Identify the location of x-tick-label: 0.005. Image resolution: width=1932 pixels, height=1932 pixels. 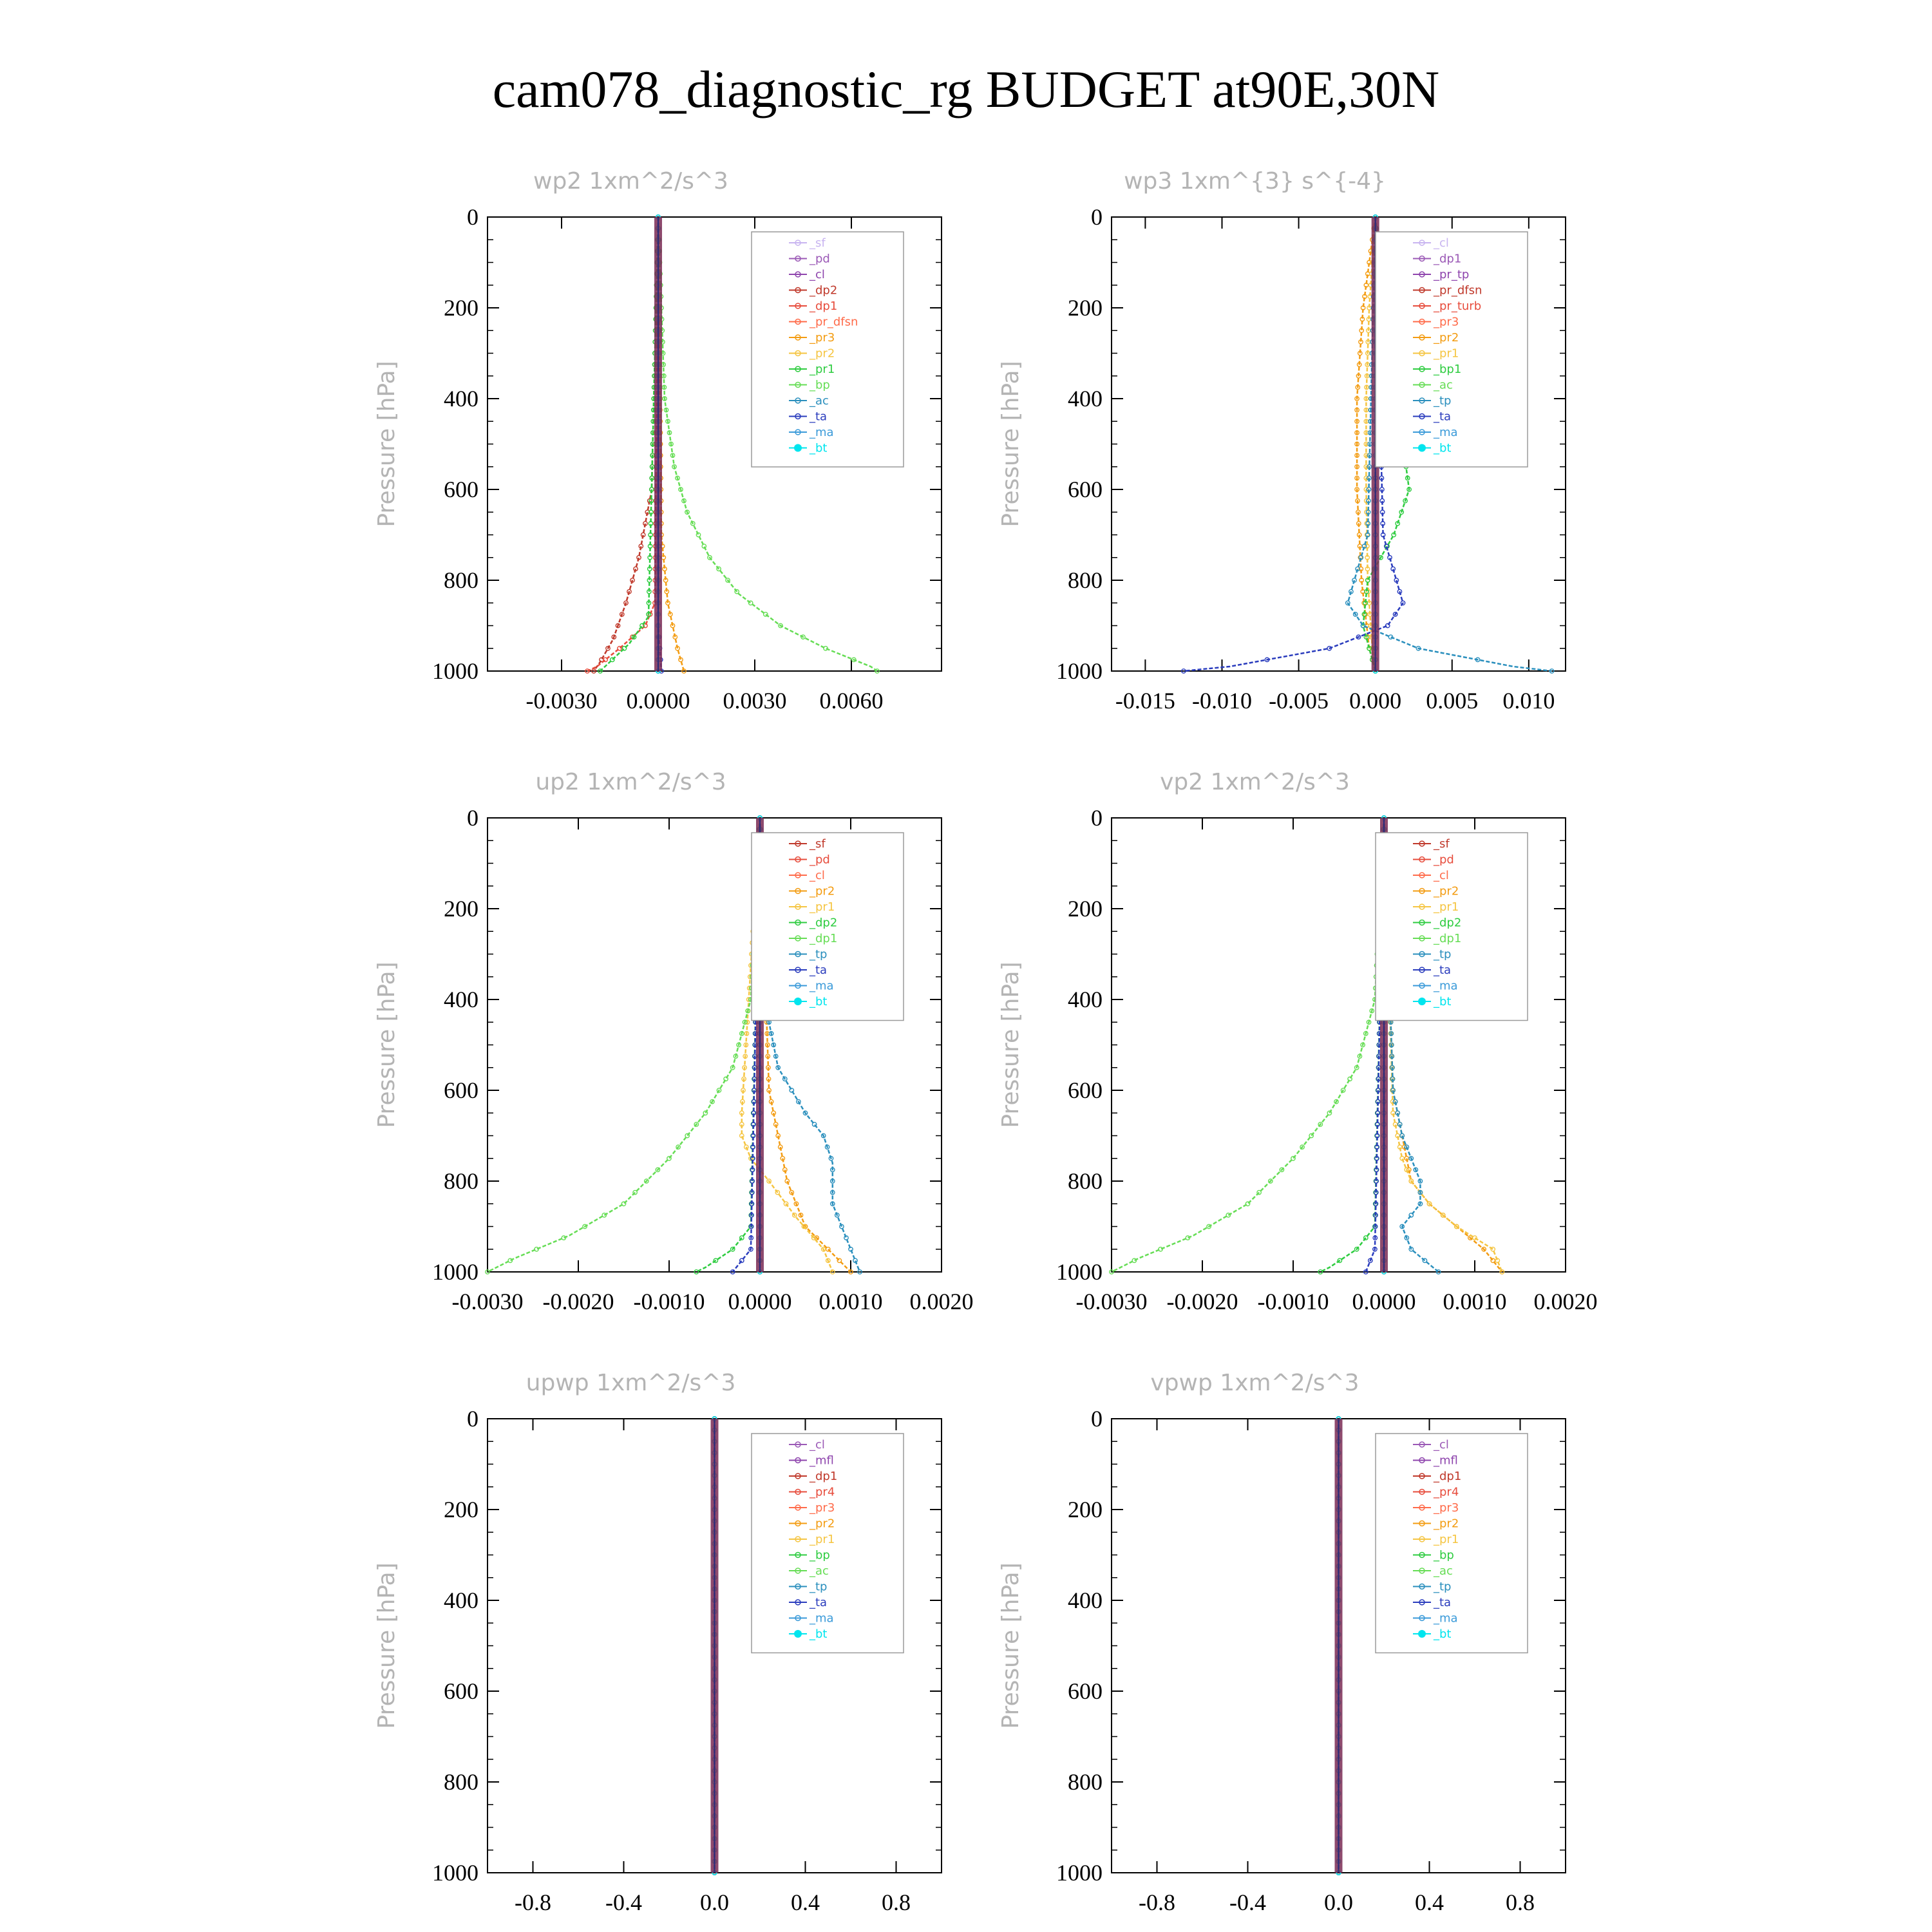
(1452, 701).